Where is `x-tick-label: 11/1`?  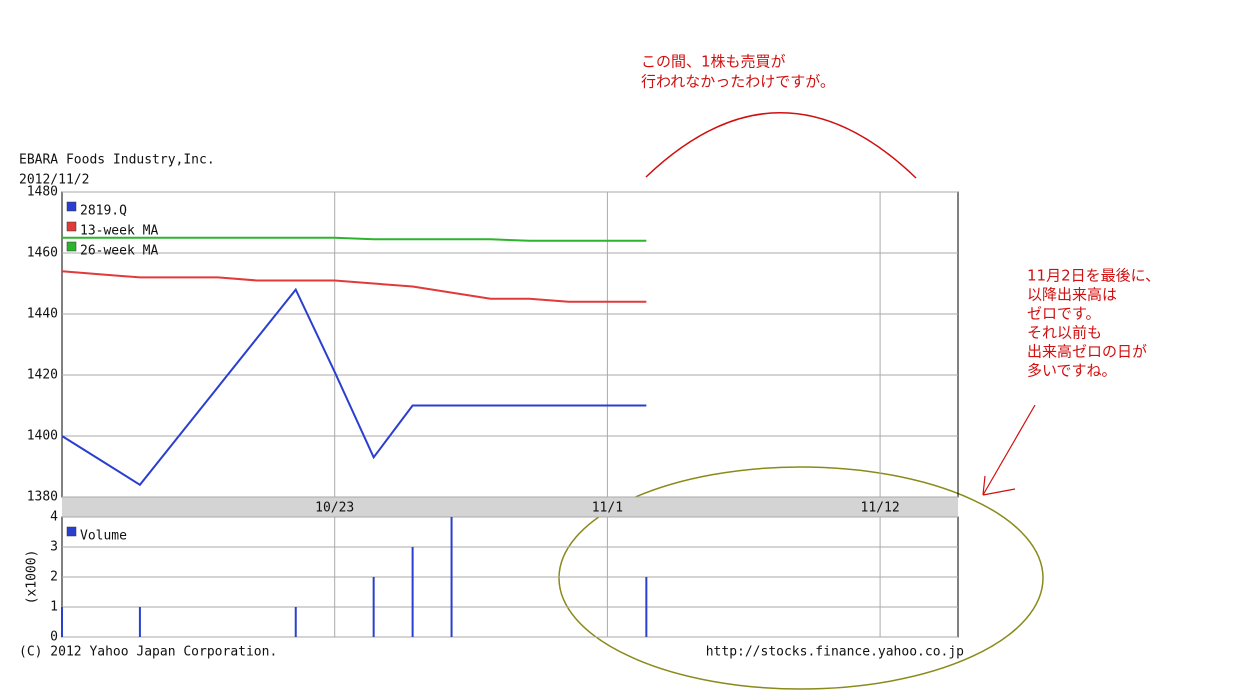 x-tick-label: 11/1 is located at coordinates (607, 508).